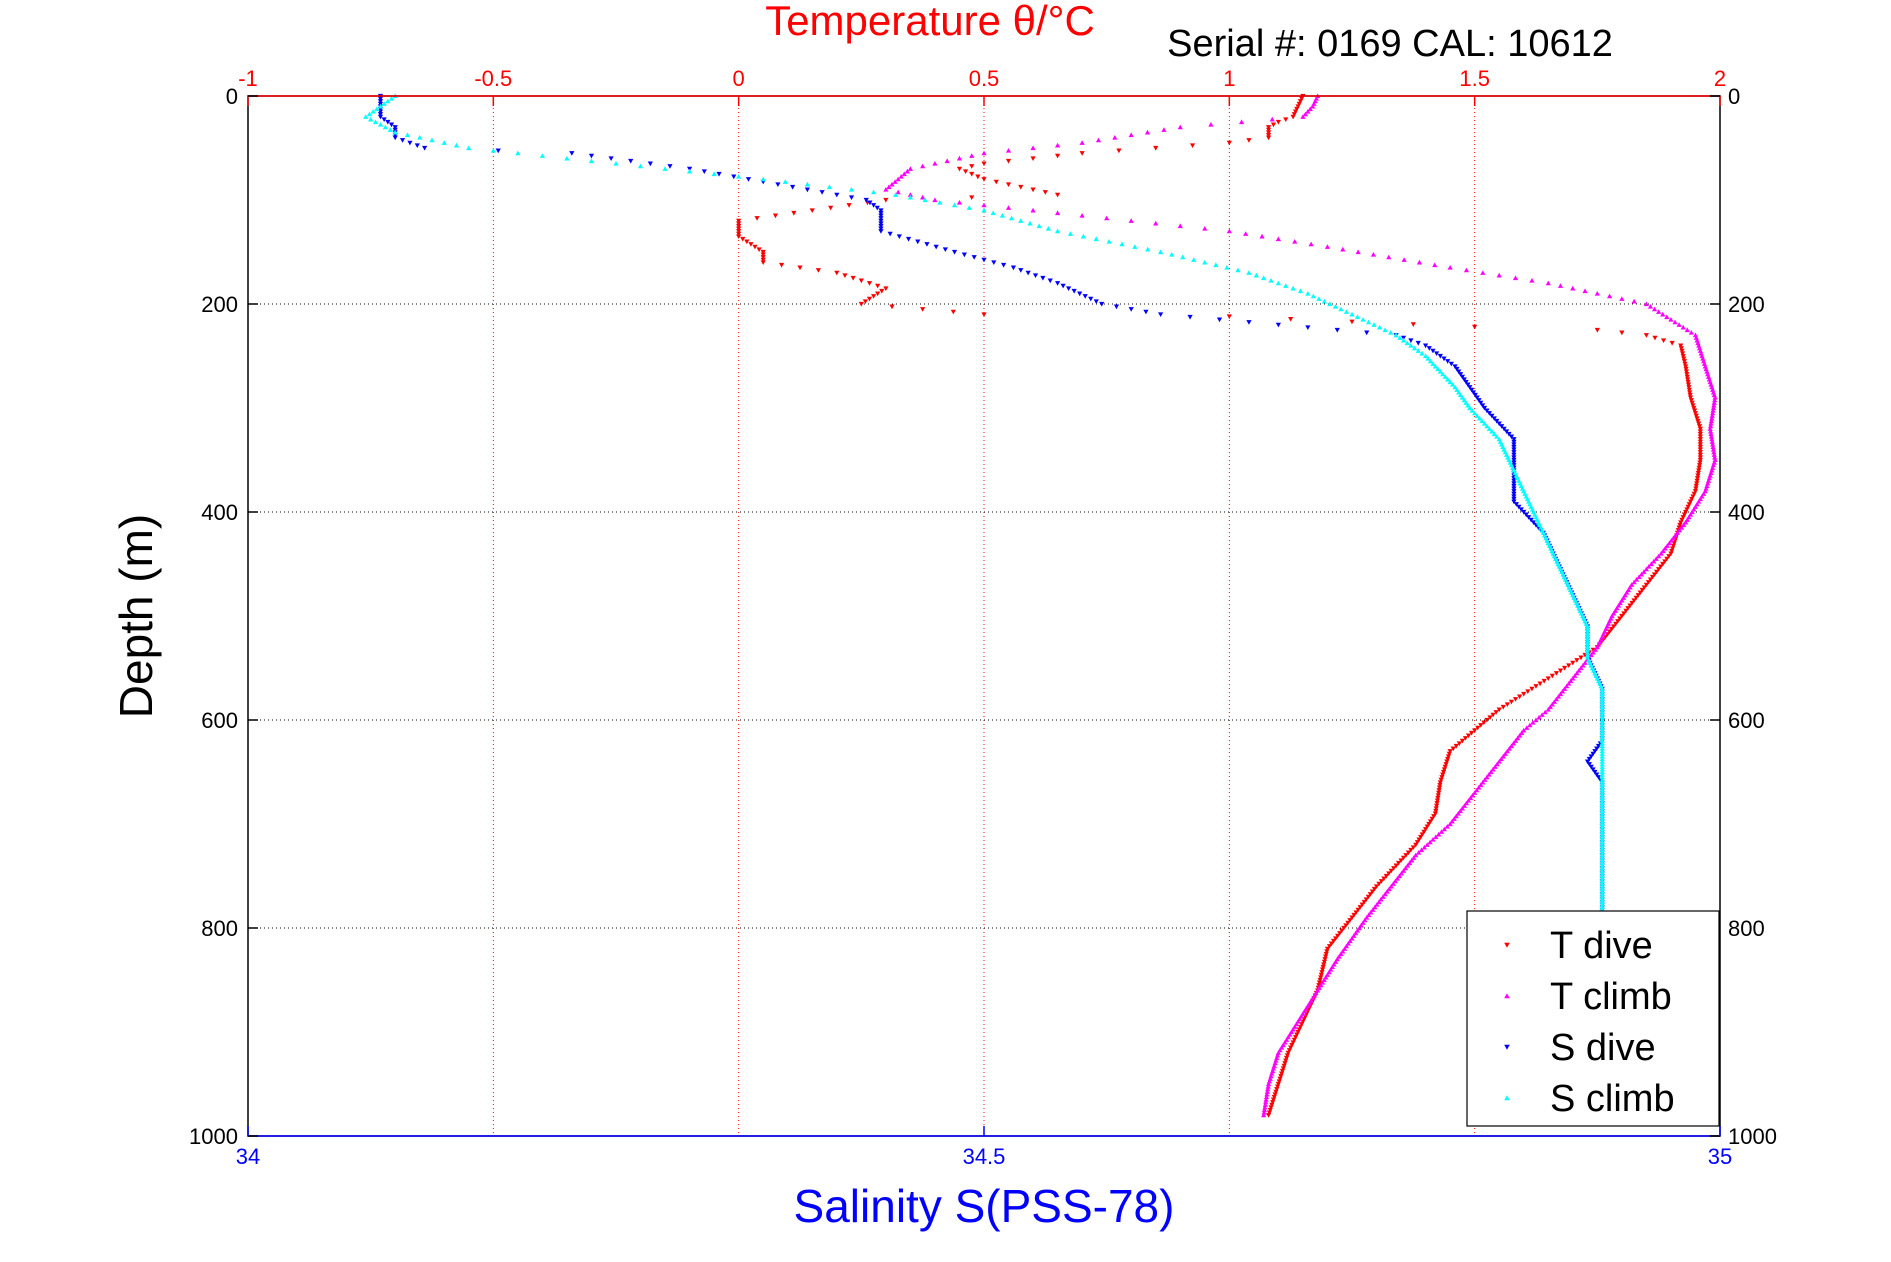  Describe the element at coordinates (493, 78) in the screenshot. I see `tick-label-temperature: -0.5` at that location.